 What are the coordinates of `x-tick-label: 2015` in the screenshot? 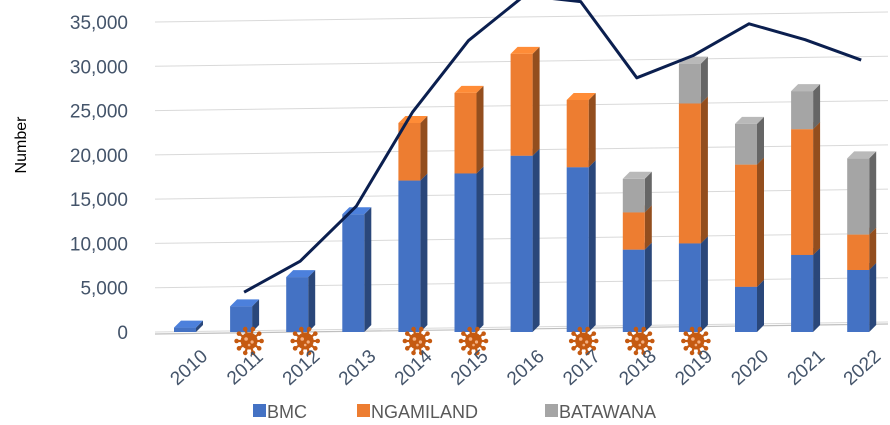 It's located at (469, 368).